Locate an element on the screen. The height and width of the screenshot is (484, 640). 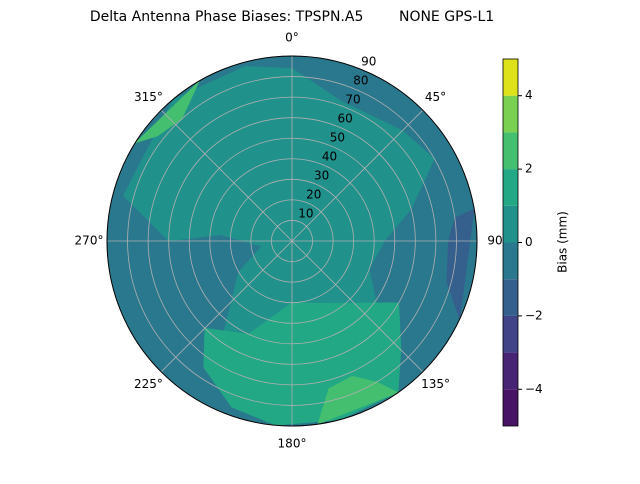
r-tick-label: 70 is located at coordinates (352, 100).